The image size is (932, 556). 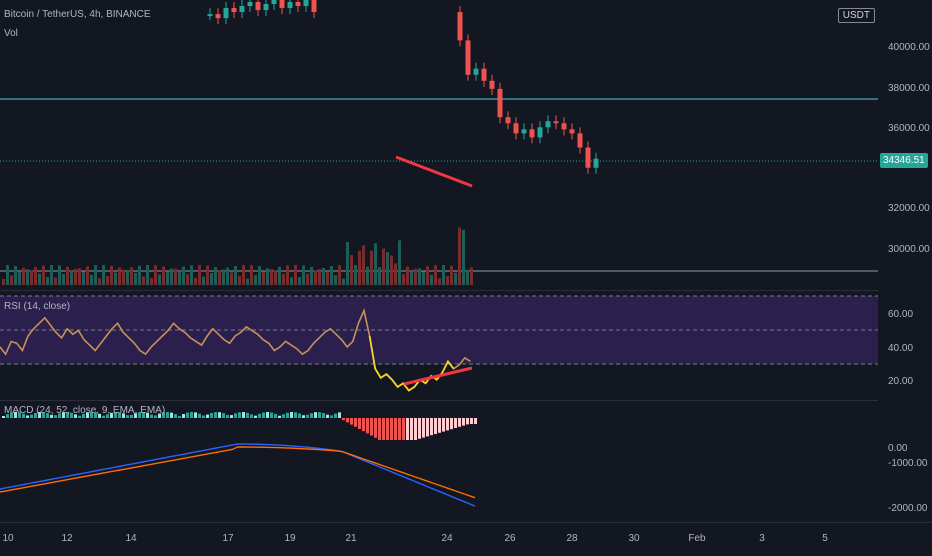 I want to click on volume-legend: Vol, so click(x=11, y=33).